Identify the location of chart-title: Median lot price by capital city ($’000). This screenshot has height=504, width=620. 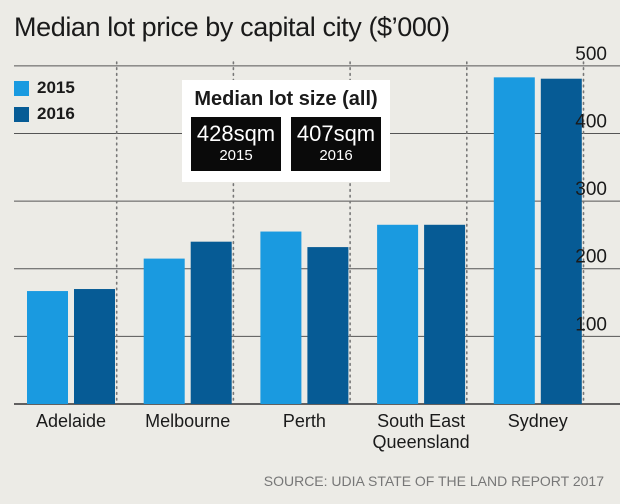
(232, 27).